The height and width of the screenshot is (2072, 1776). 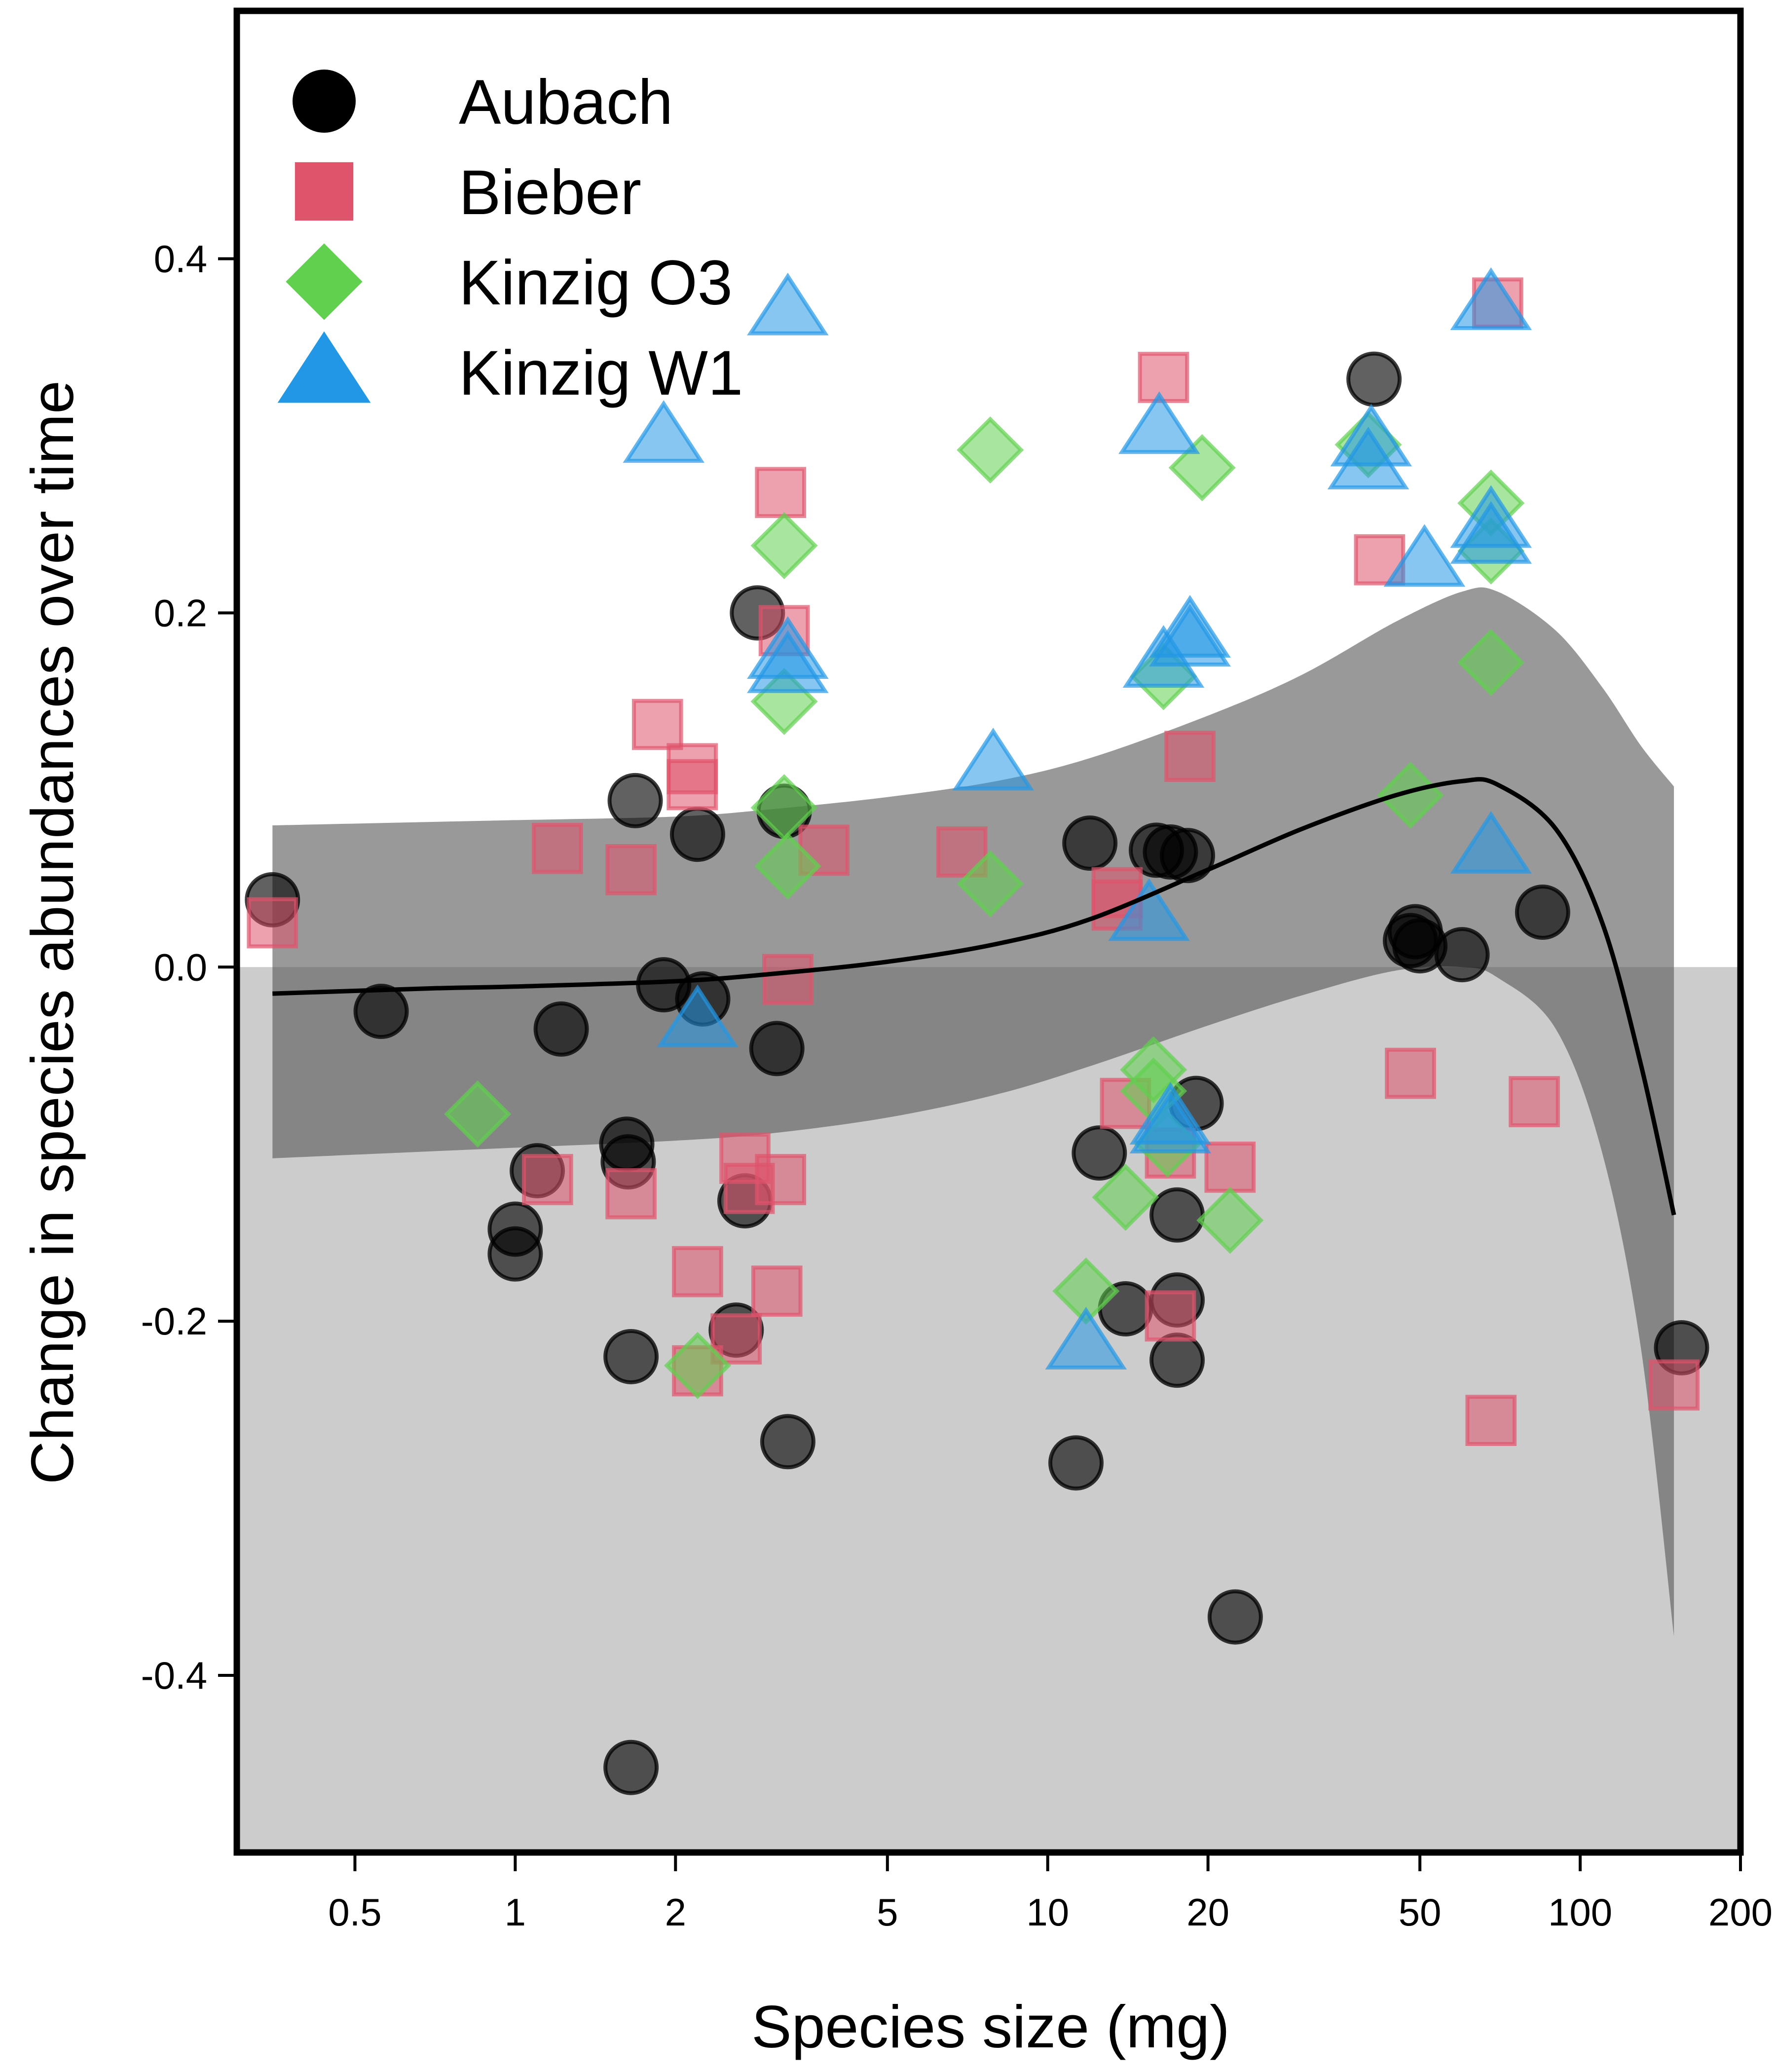 I want to click on y-tick-label: -0.2, so click(x=174, y=1321).